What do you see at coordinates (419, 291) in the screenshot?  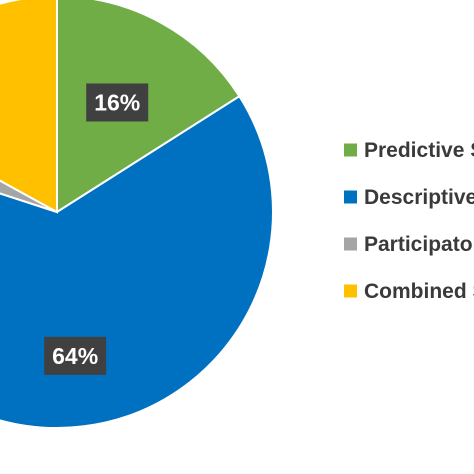 I see `legend-label: Combined S` at bounding box center [419, 291].